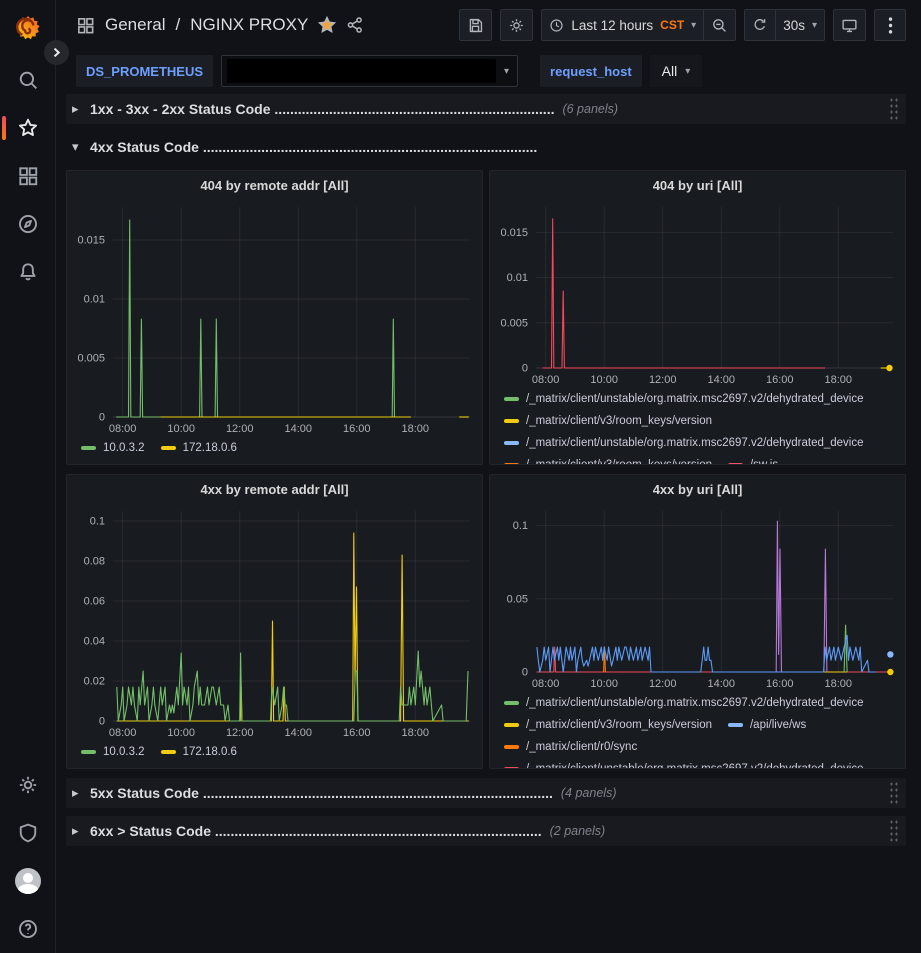  I want to click on refresh-interval-picker: 30s ▾, so click(800, 25).